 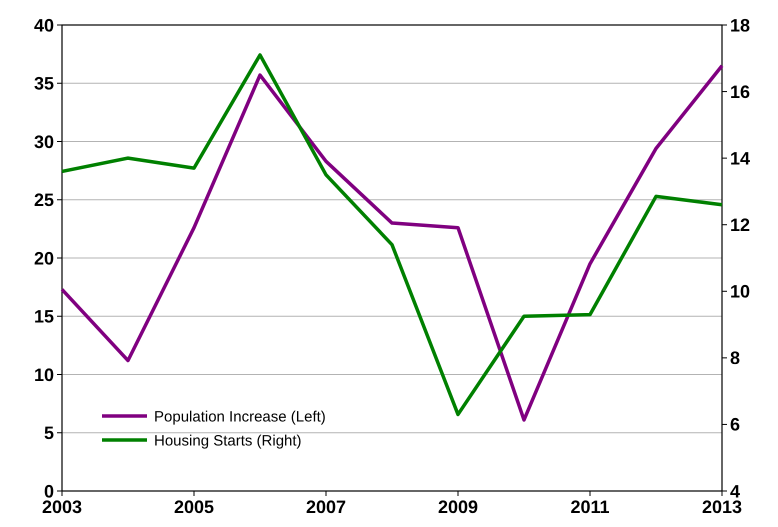 What do you see at coordinates (44, 200) in the screenshot?
I see `y-tick-label: 25` at bounding box center [44, 200].